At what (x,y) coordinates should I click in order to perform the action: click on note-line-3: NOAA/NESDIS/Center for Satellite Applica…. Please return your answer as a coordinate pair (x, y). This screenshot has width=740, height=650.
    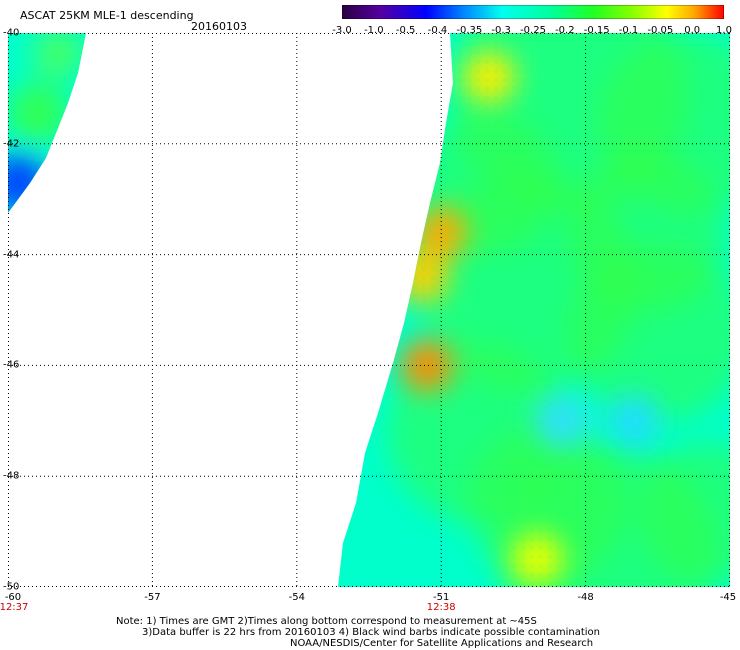
    Looking at the image, I should click on (442, 643).